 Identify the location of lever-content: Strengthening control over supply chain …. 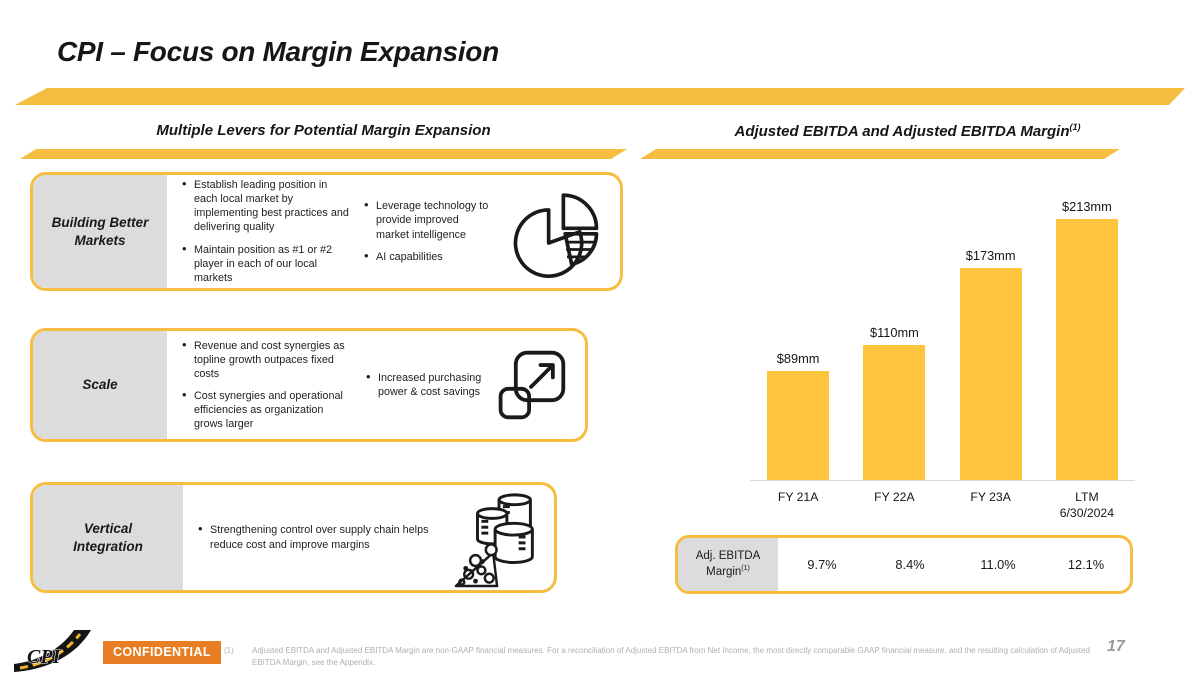
(368, 537).